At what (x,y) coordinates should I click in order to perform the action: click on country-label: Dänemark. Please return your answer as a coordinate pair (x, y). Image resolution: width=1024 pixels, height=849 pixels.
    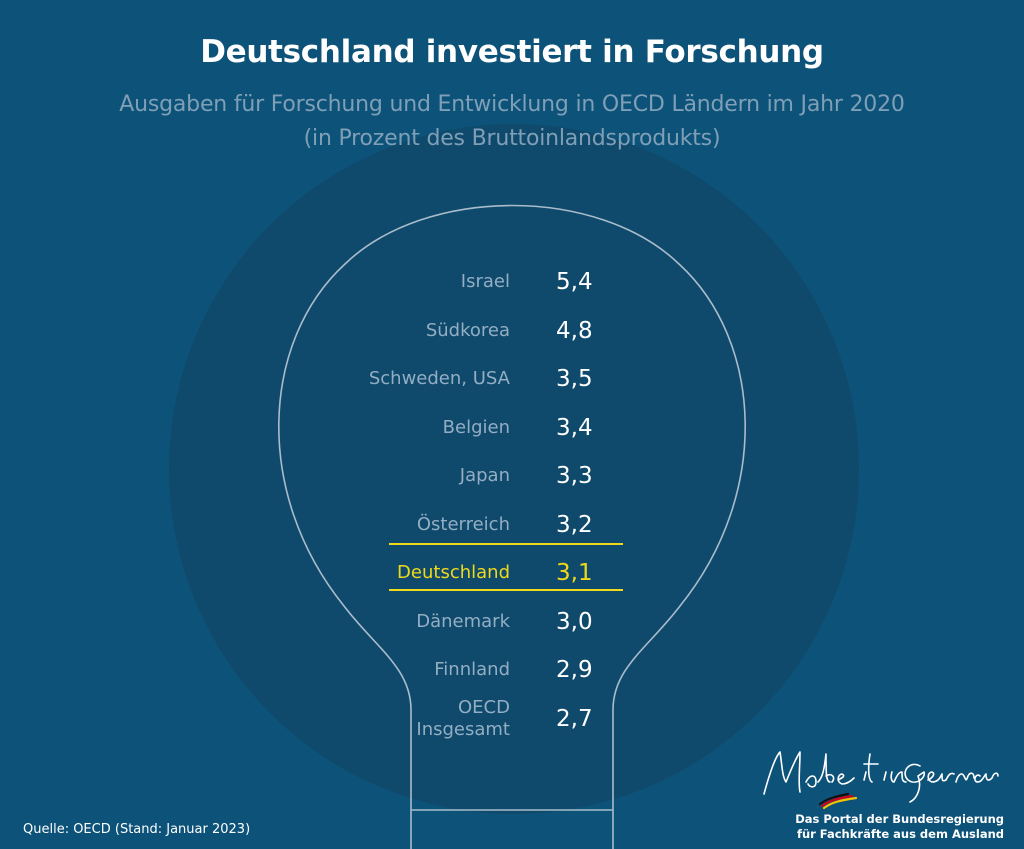
    Looking at the image, I should click on (463, 621).